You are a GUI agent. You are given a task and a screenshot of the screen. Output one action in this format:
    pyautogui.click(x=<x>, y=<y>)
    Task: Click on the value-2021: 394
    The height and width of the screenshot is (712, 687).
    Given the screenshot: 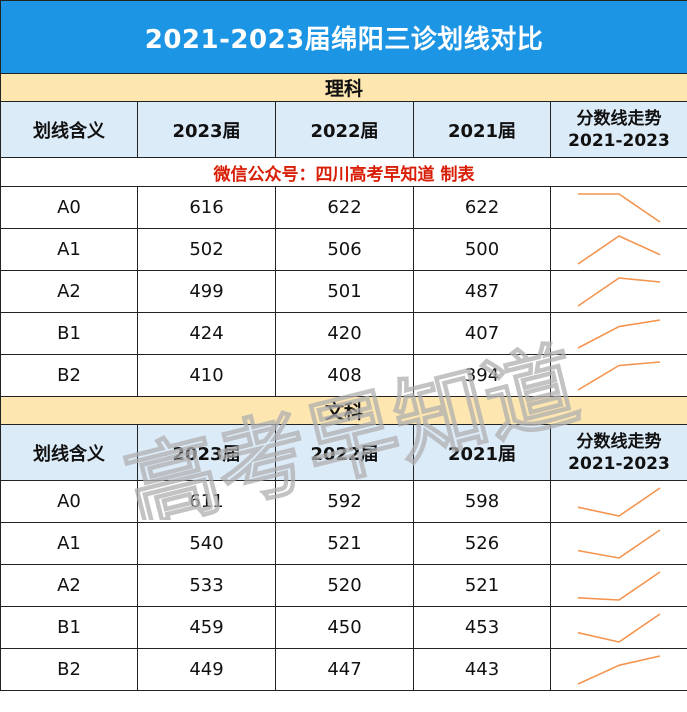 What is the action you would take?
    pyautogui.click(x=482, y=375)
    